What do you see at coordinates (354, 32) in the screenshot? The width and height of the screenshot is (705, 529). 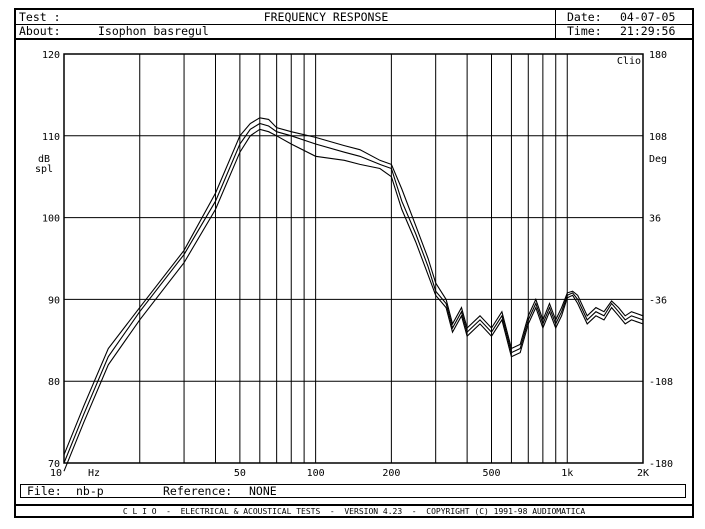 I see `header-row-2: About: Isophon basregul Time: 21:29:56` at bounding box center [354, 32].